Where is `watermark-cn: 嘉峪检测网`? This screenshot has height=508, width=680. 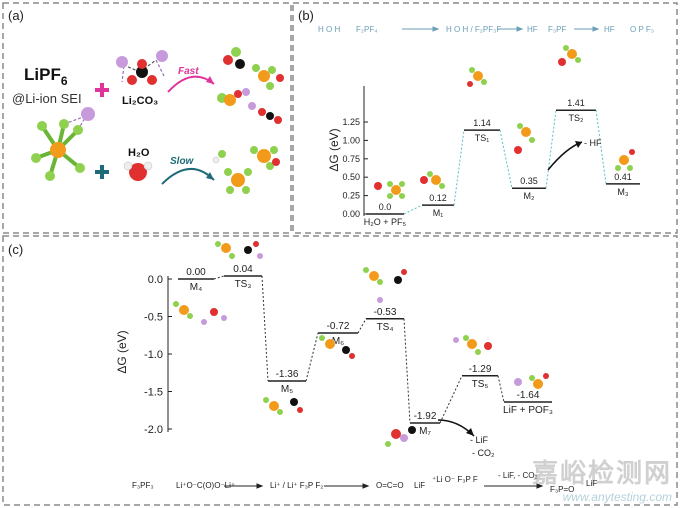 watermark-cn: 嘉峪检测网 is located at coordinates (601, 474).